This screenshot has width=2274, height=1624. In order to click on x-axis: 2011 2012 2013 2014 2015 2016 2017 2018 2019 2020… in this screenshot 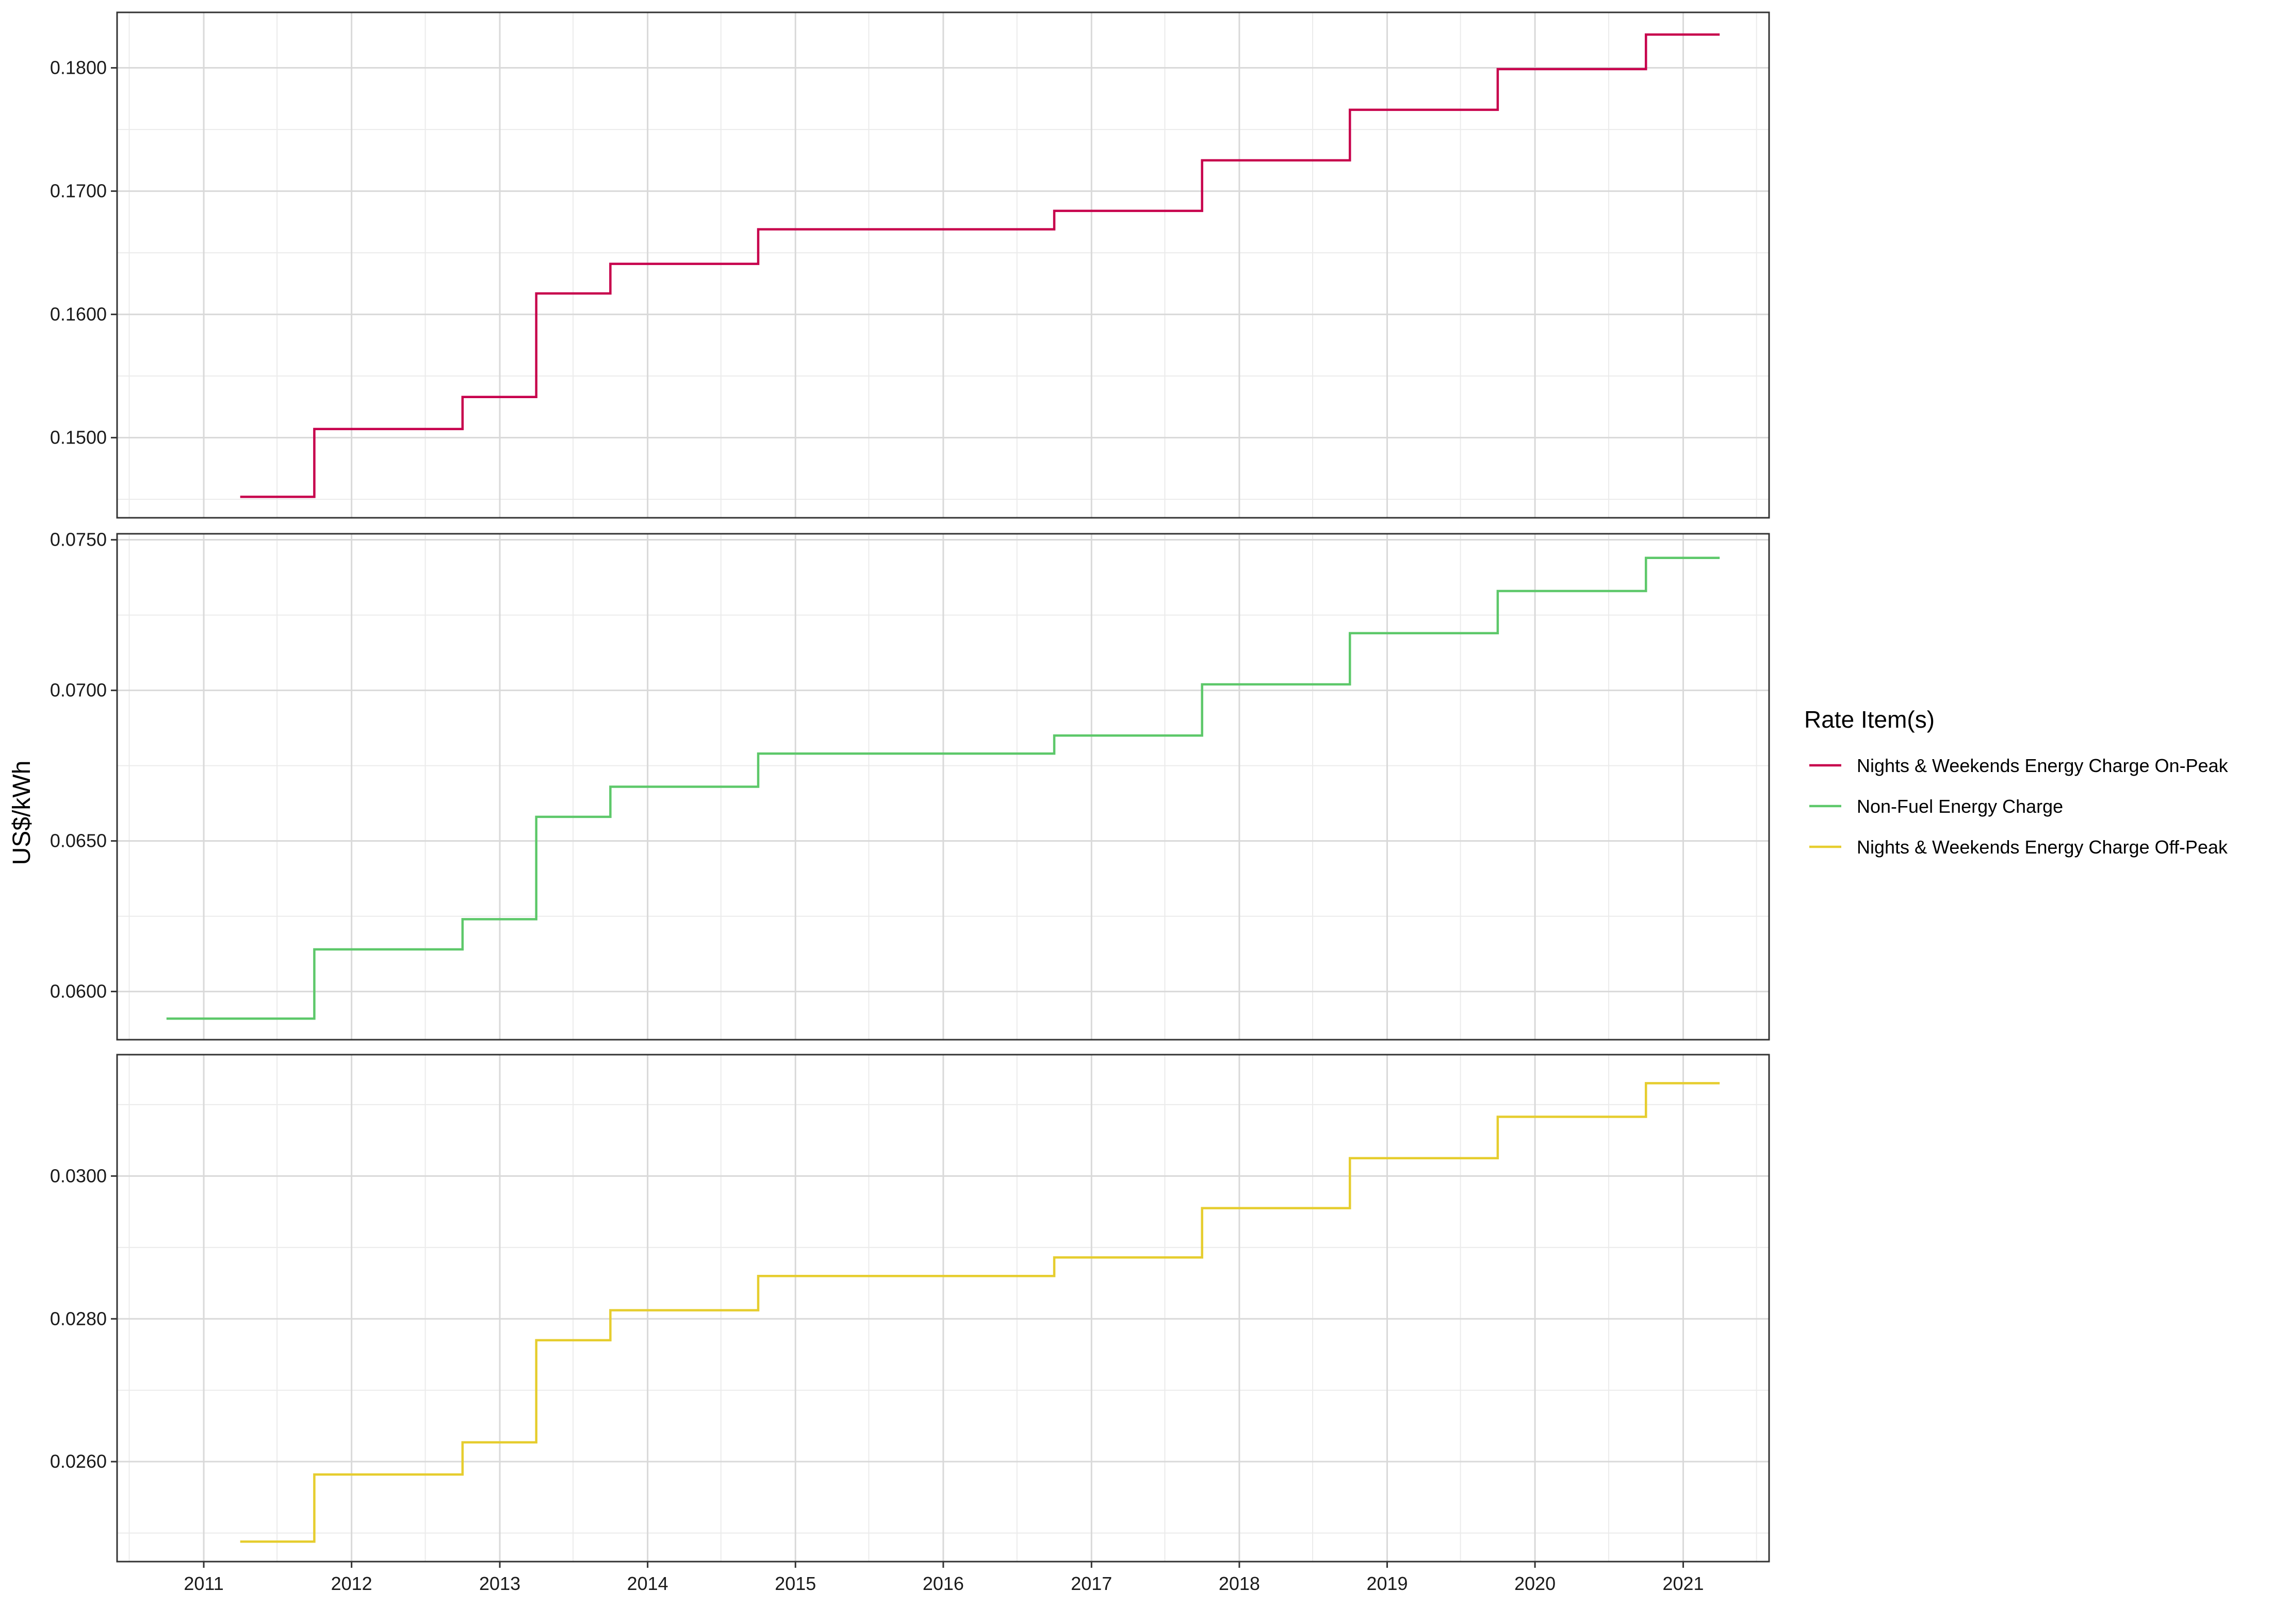, I will do `click(944, 1578)`.